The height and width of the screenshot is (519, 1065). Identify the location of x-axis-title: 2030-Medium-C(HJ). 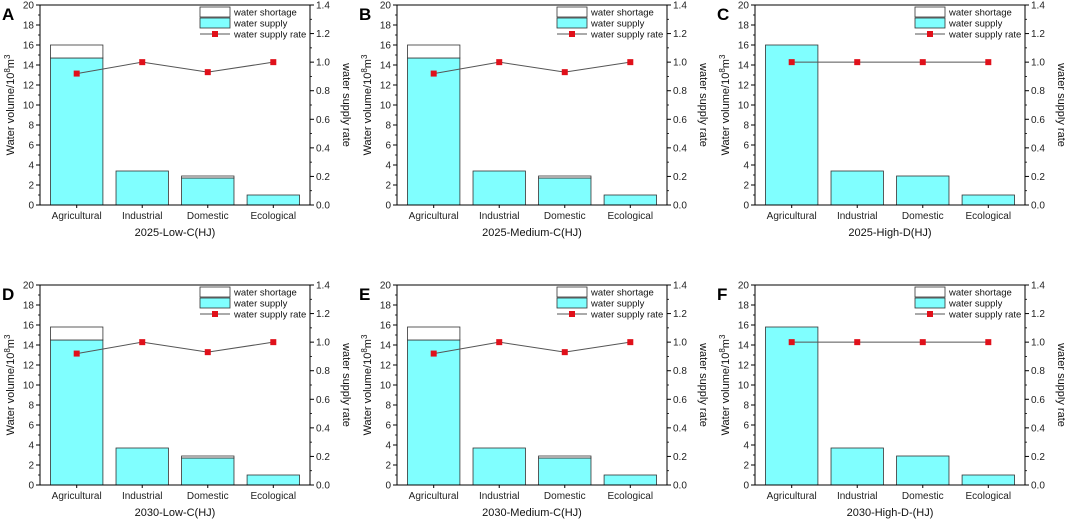
(532, 513).